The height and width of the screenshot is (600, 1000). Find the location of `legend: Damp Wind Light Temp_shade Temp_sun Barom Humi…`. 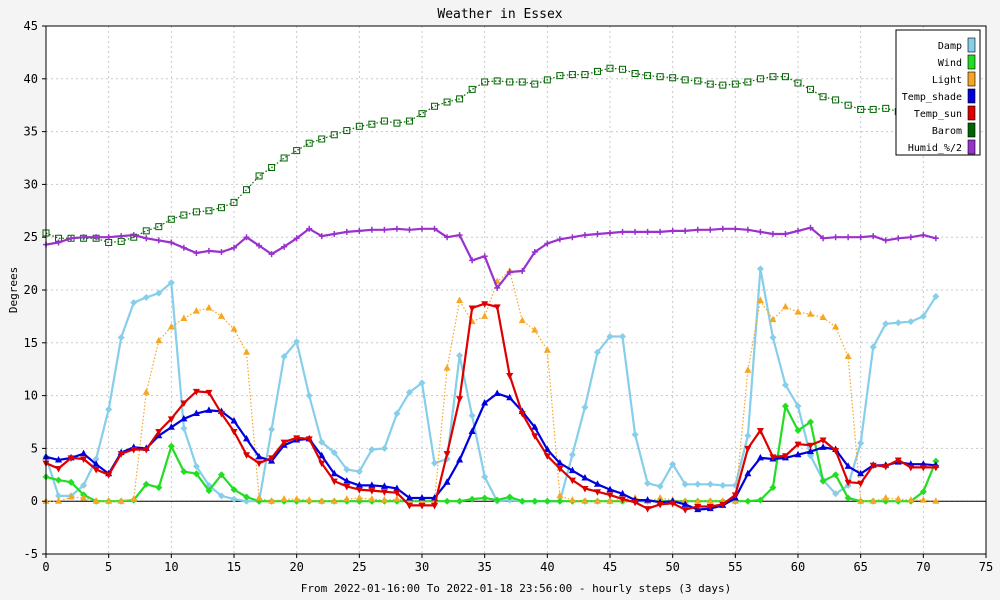

legend: Damp Wind Light Temp_shade Temp_sun Barom Humi… is located at coordinates (938, 92).